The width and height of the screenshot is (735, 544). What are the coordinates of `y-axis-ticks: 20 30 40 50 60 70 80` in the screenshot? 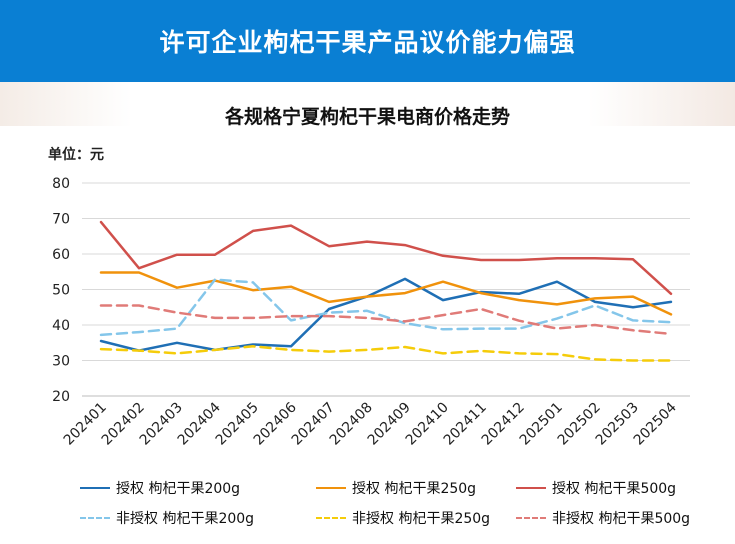 It's located at (61, 290).